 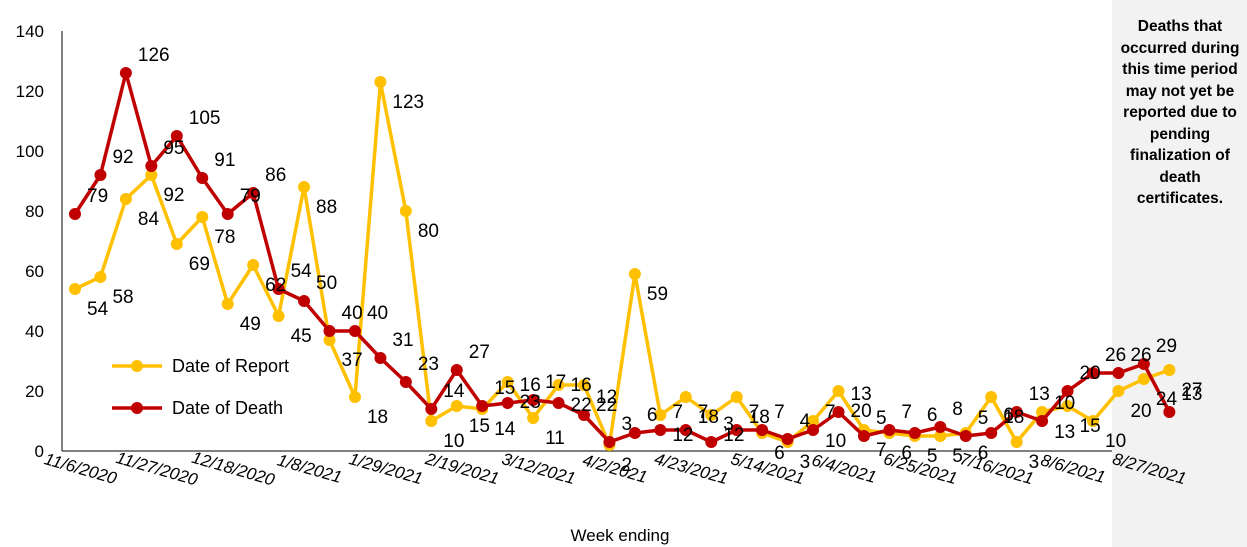 What do you see at coordinates (1149, 468) in the screenshot?
I see `x-tick-label: 8/27/2021` at bounding box center [1149, 468].